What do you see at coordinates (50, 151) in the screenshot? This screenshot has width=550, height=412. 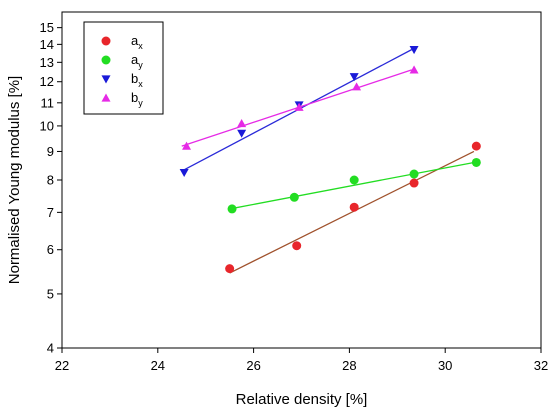 I see `y-tick-label: 9` at bounding box center [50, 151].